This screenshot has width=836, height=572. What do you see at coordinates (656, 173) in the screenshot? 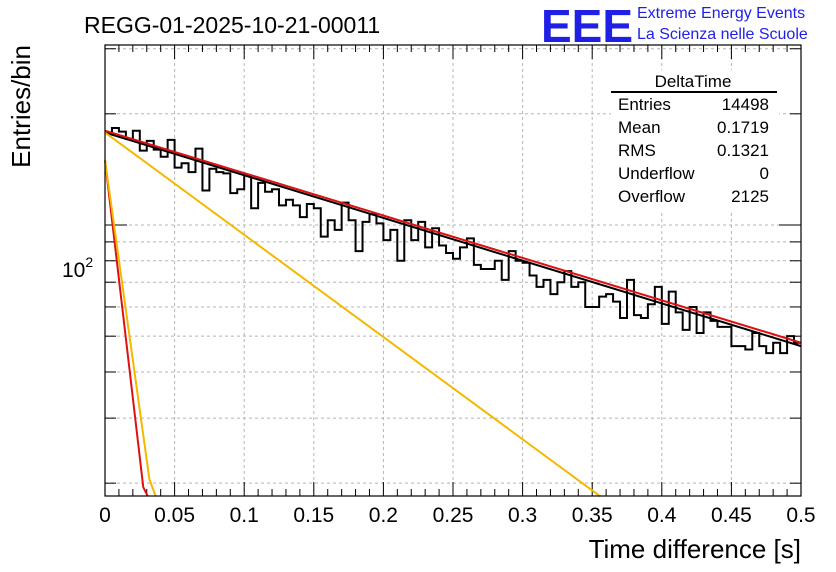
I see `stats-label-underflow: Underflow` at bounding box center [656, 173].